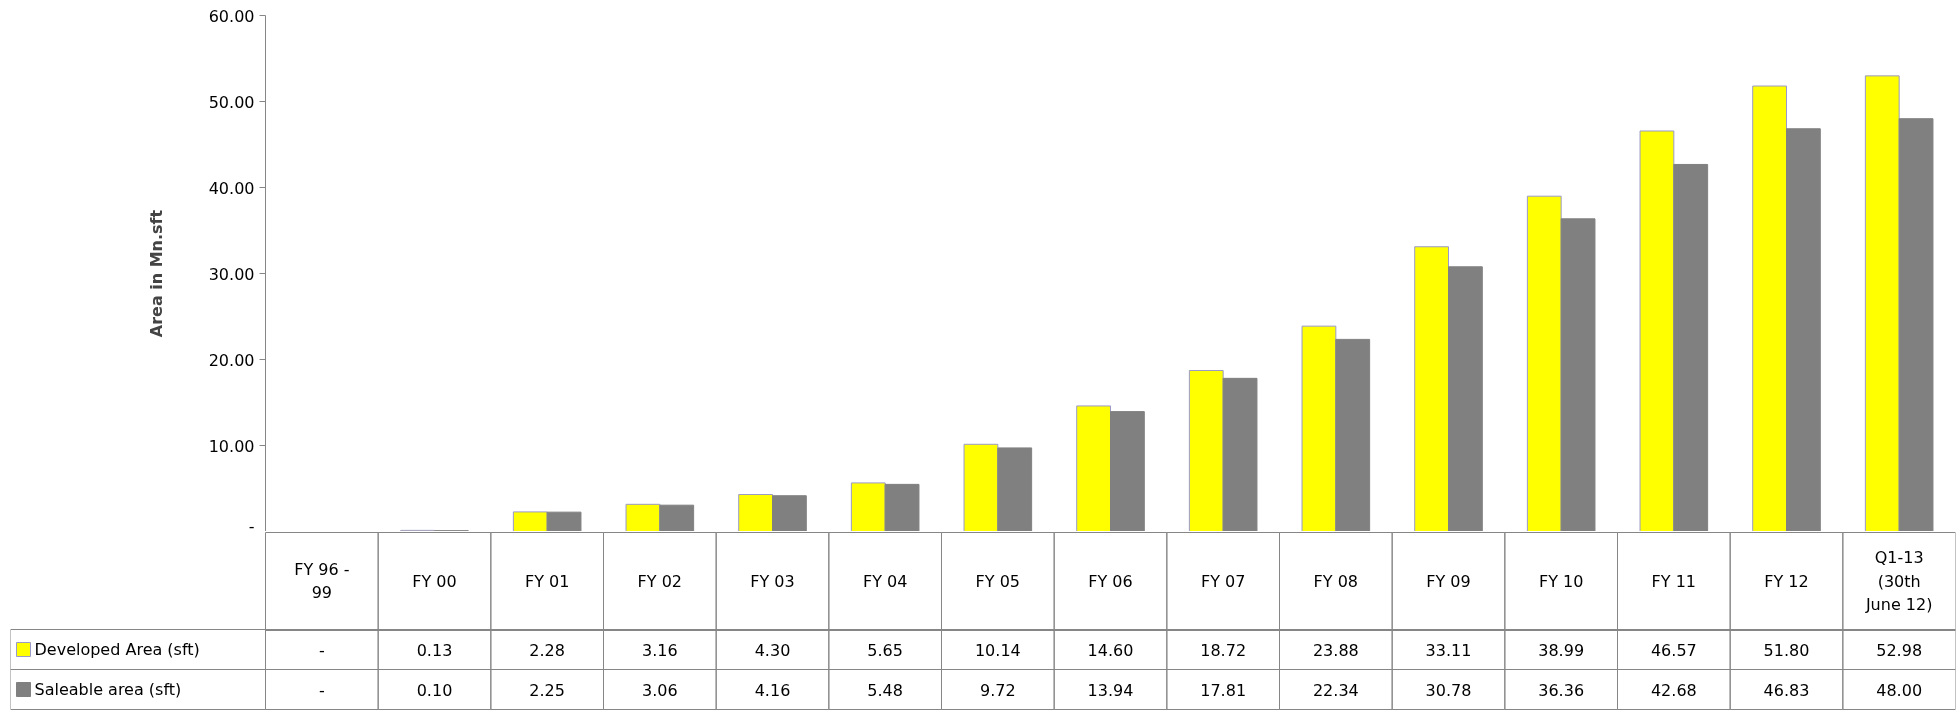 The width and height of the screenshot is (1959, 710). Describe the element at coordinates (547, 690) in the screenshot. I see `data-label: 2.25` at that location.